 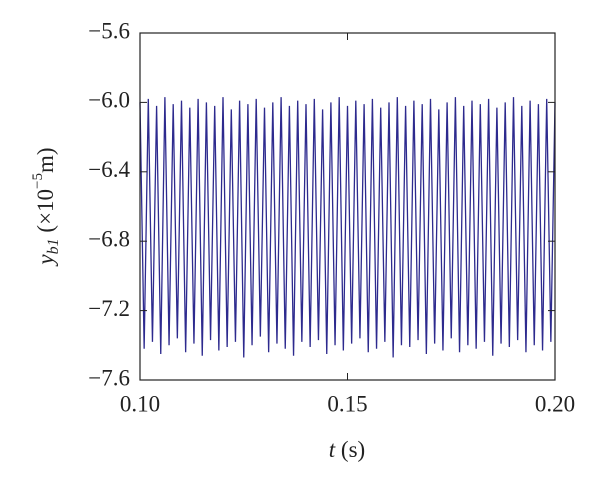 I want to click on y-label-sub: b1, so click(x=53, y=246).